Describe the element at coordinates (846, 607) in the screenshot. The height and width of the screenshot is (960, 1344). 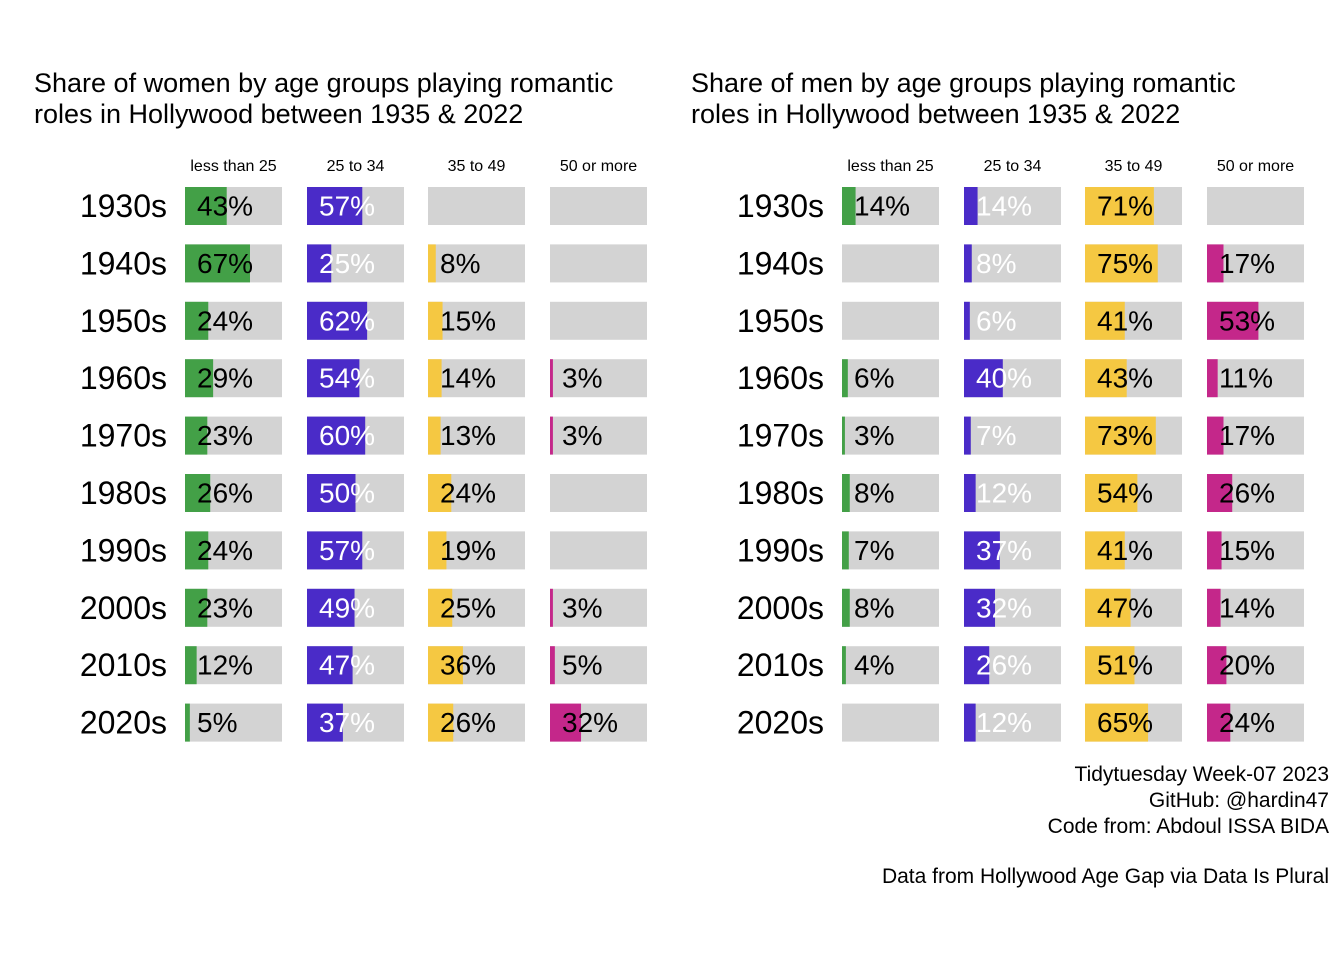
I see `men-less-than-25-2000s-bar` at that location.